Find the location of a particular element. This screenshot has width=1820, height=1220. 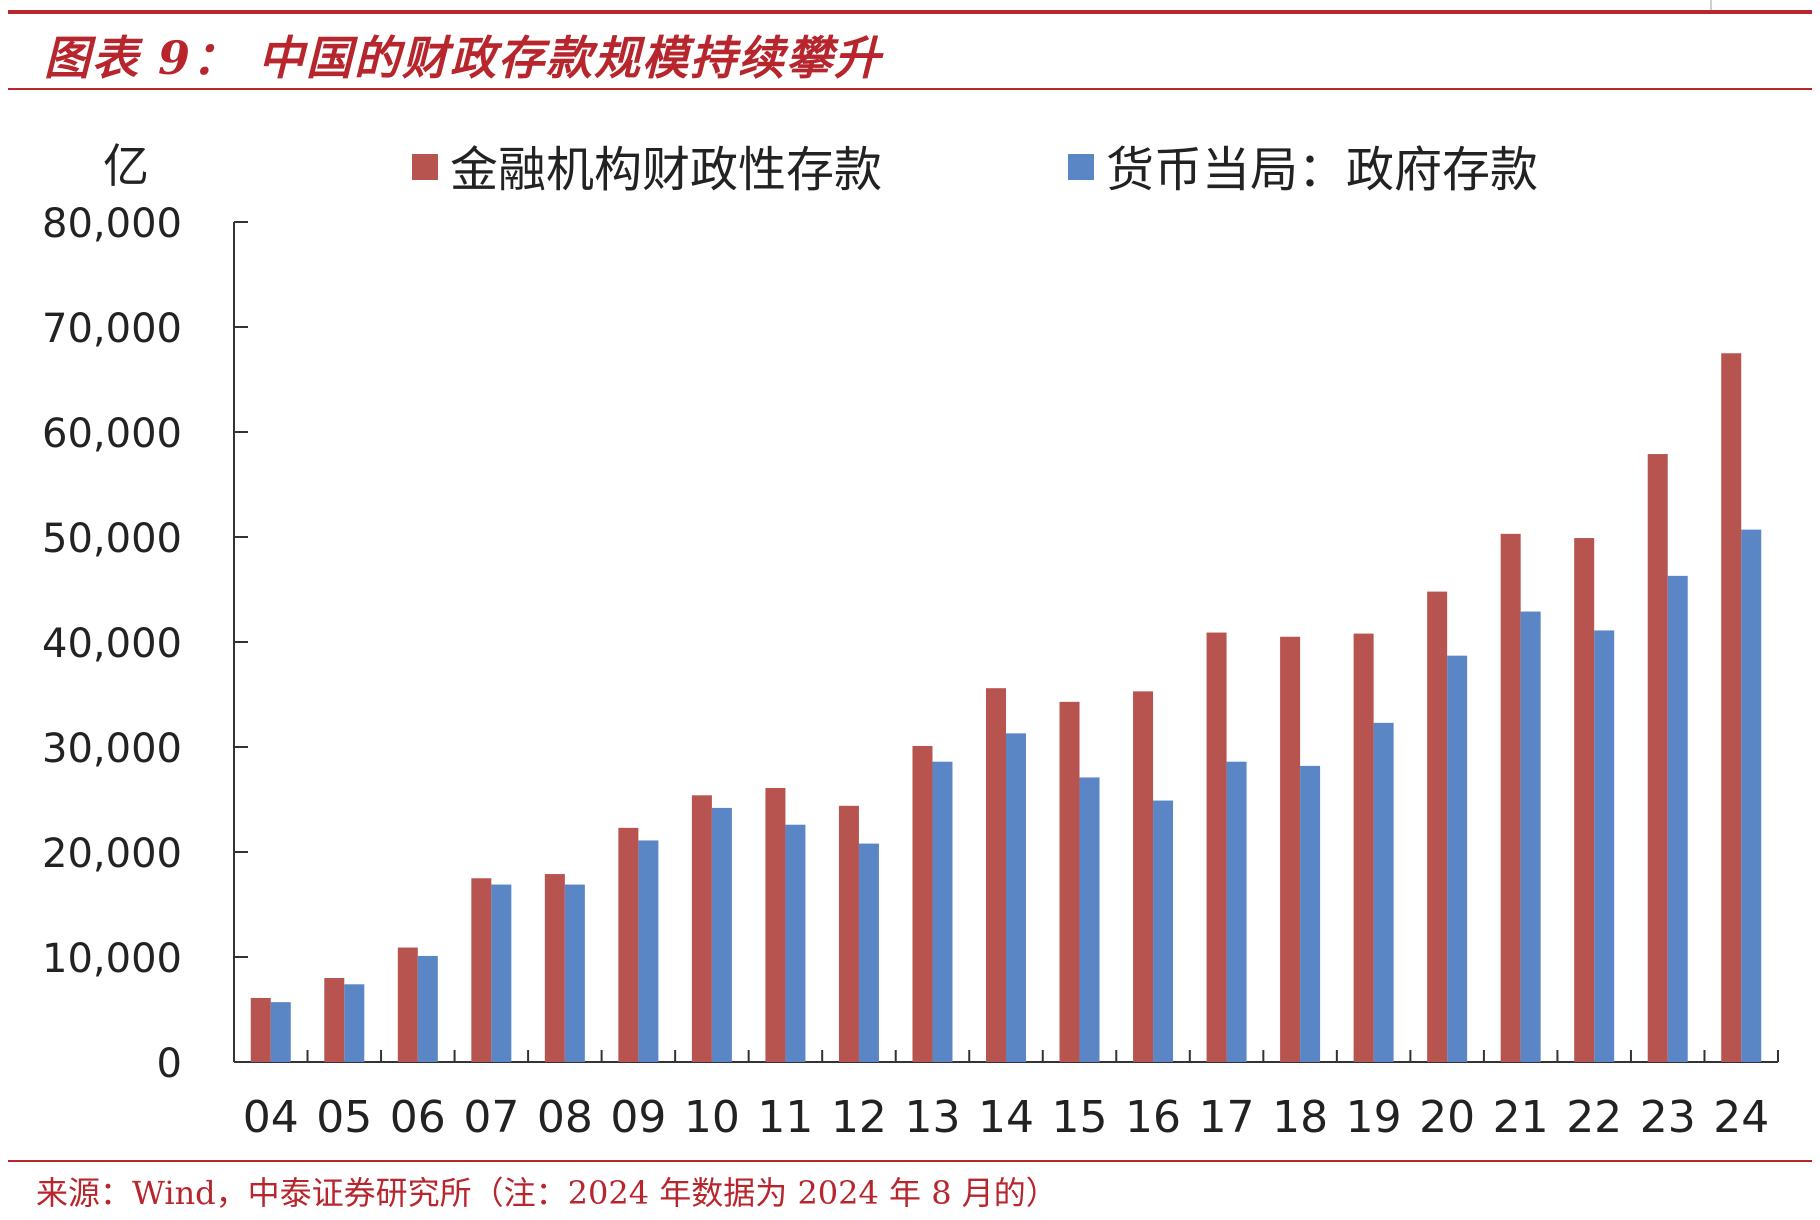

x-tick-label: 11 is located at coordinates (785, 1117).